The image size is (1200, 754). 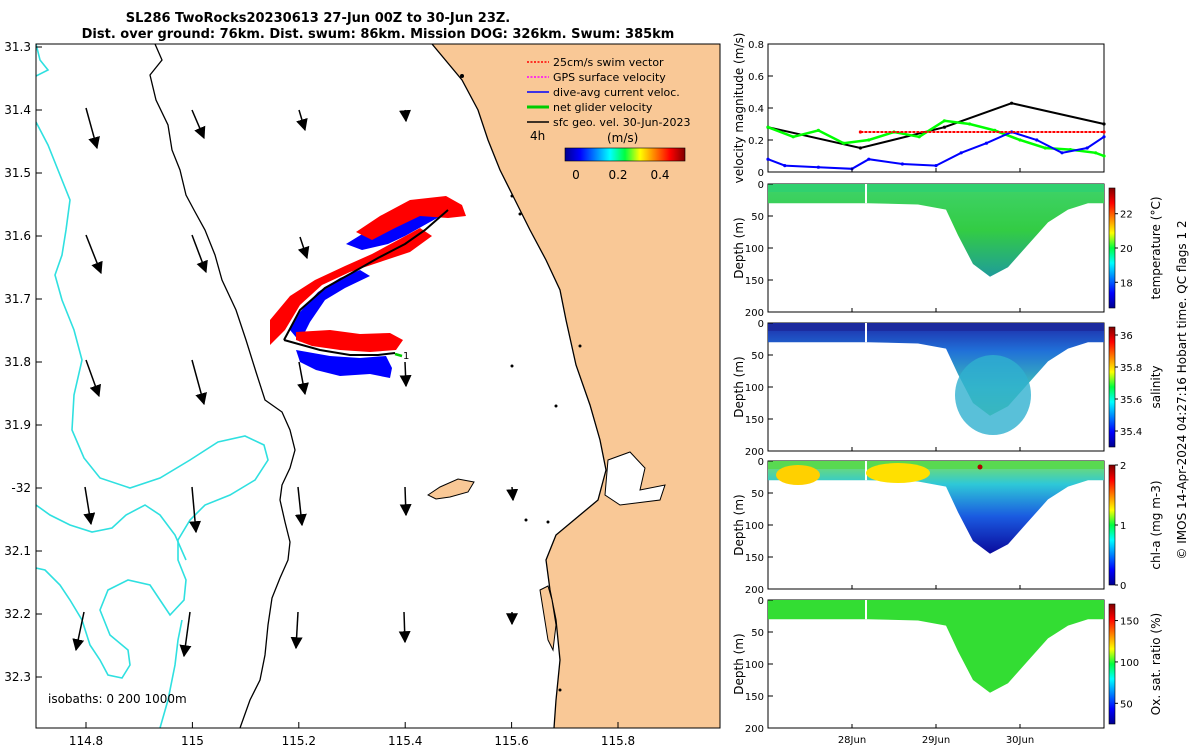 What do you see at coordinates (17, 677) in the screenshot?
I see `map-y-tick-label: 32.3` at bounding box center [17, 677].